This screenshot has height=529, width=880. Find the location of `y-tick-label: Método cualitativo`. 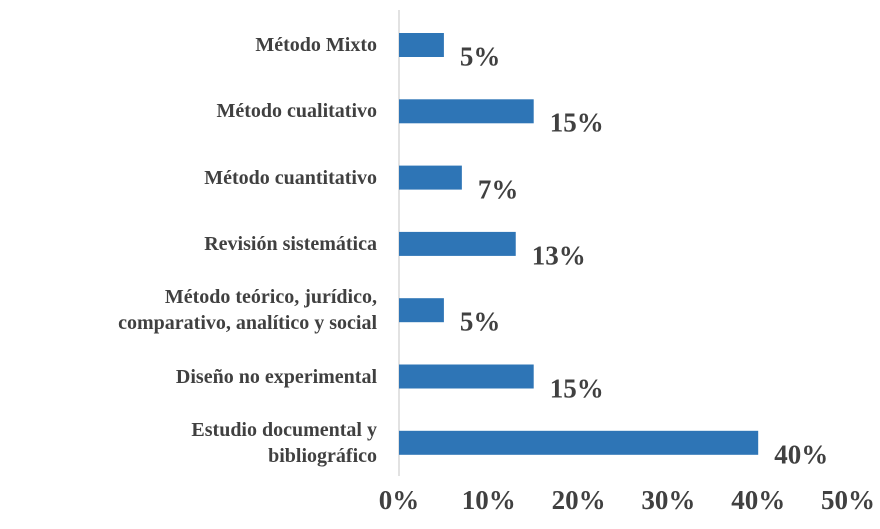

y-tick-label: Método cualitativo is located at coordinates (296, 111).